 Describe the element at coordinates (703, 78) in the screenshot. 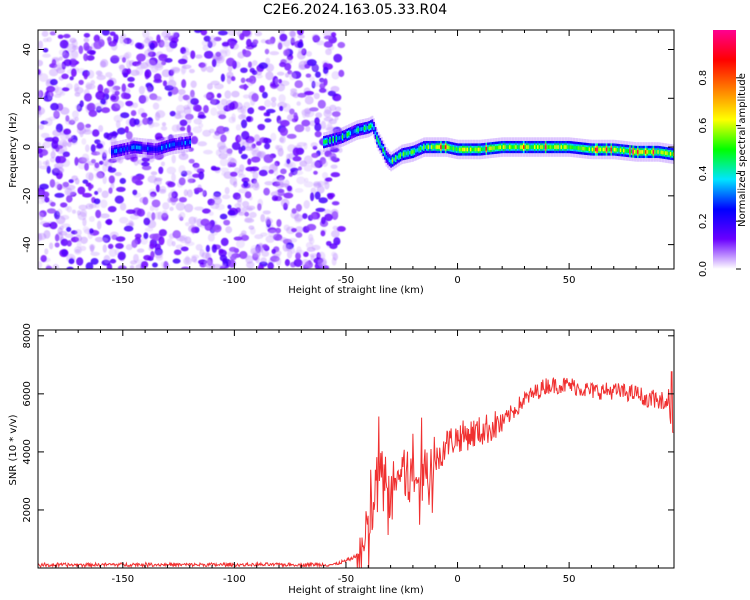

I see `colorbar-tick-label: 0.8` at that location.